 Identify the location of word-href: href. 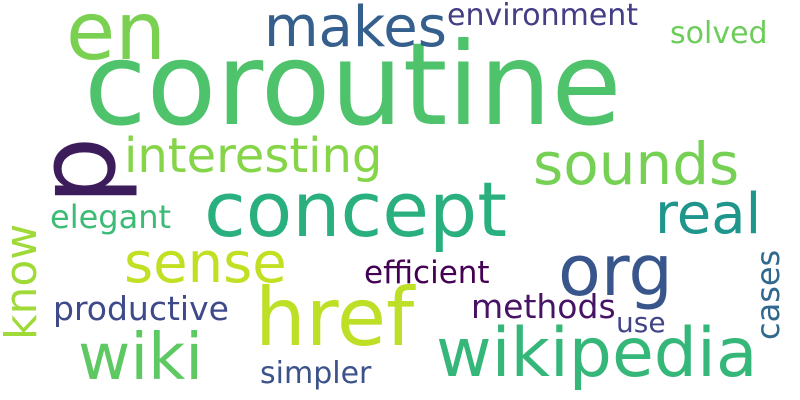
(335, 317).